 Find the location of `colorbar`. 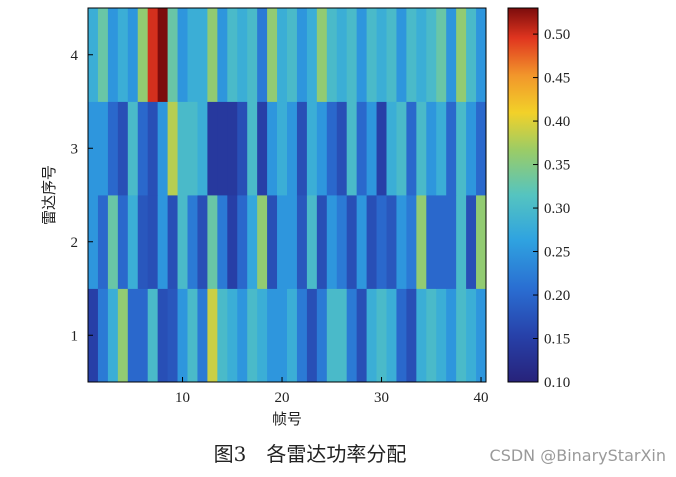

colorbar is located at coordinates (523, 195).